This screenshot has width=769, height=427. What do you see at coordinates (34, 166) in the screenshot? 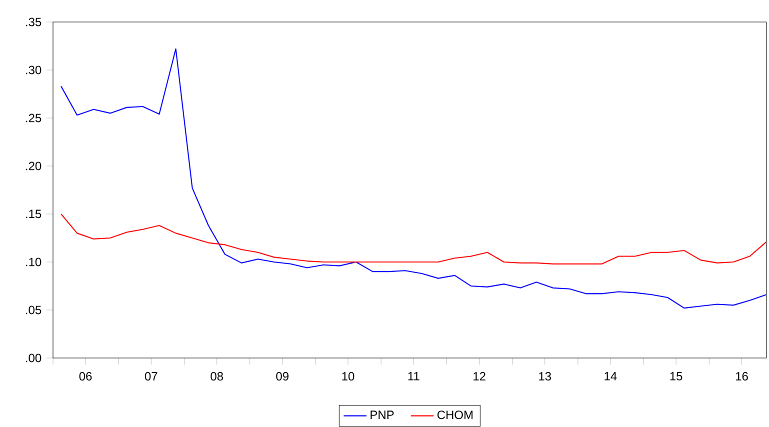
I see `y-tick-label: .20` at bounding box center [34, 166].